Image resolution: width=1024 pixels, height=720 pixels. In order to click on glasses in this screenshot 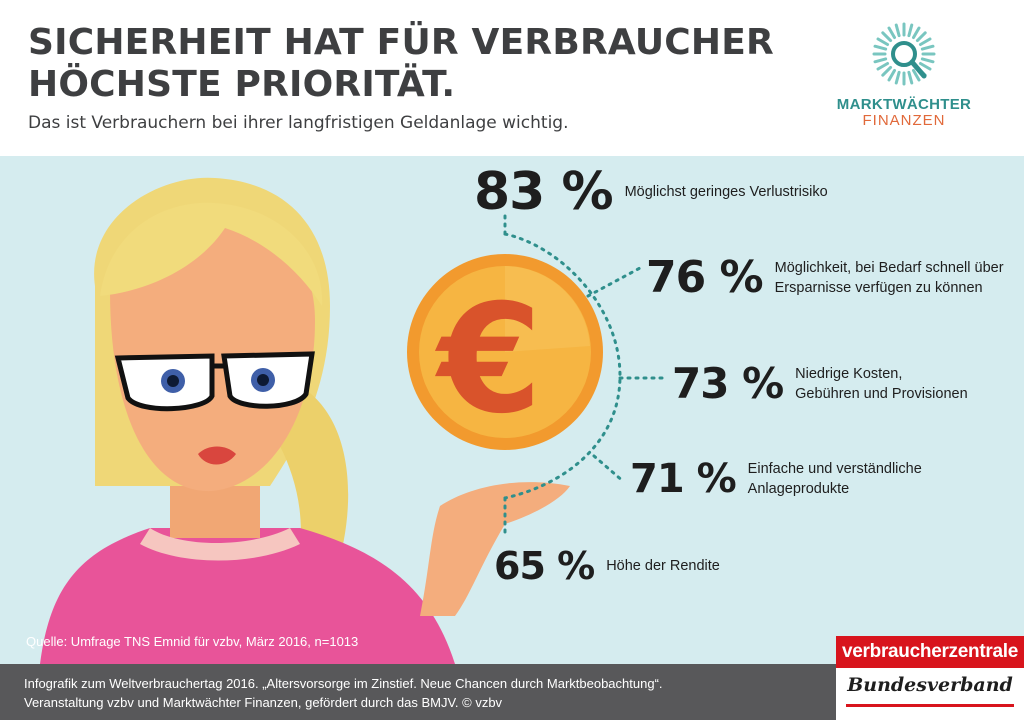, I will do `click(214, 381)`.